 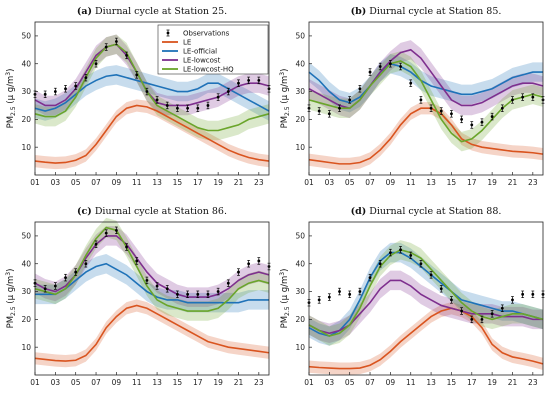 I want to click on panel-title: (d) Diurnal cycle at Station 88., so click(x=426, y=211).